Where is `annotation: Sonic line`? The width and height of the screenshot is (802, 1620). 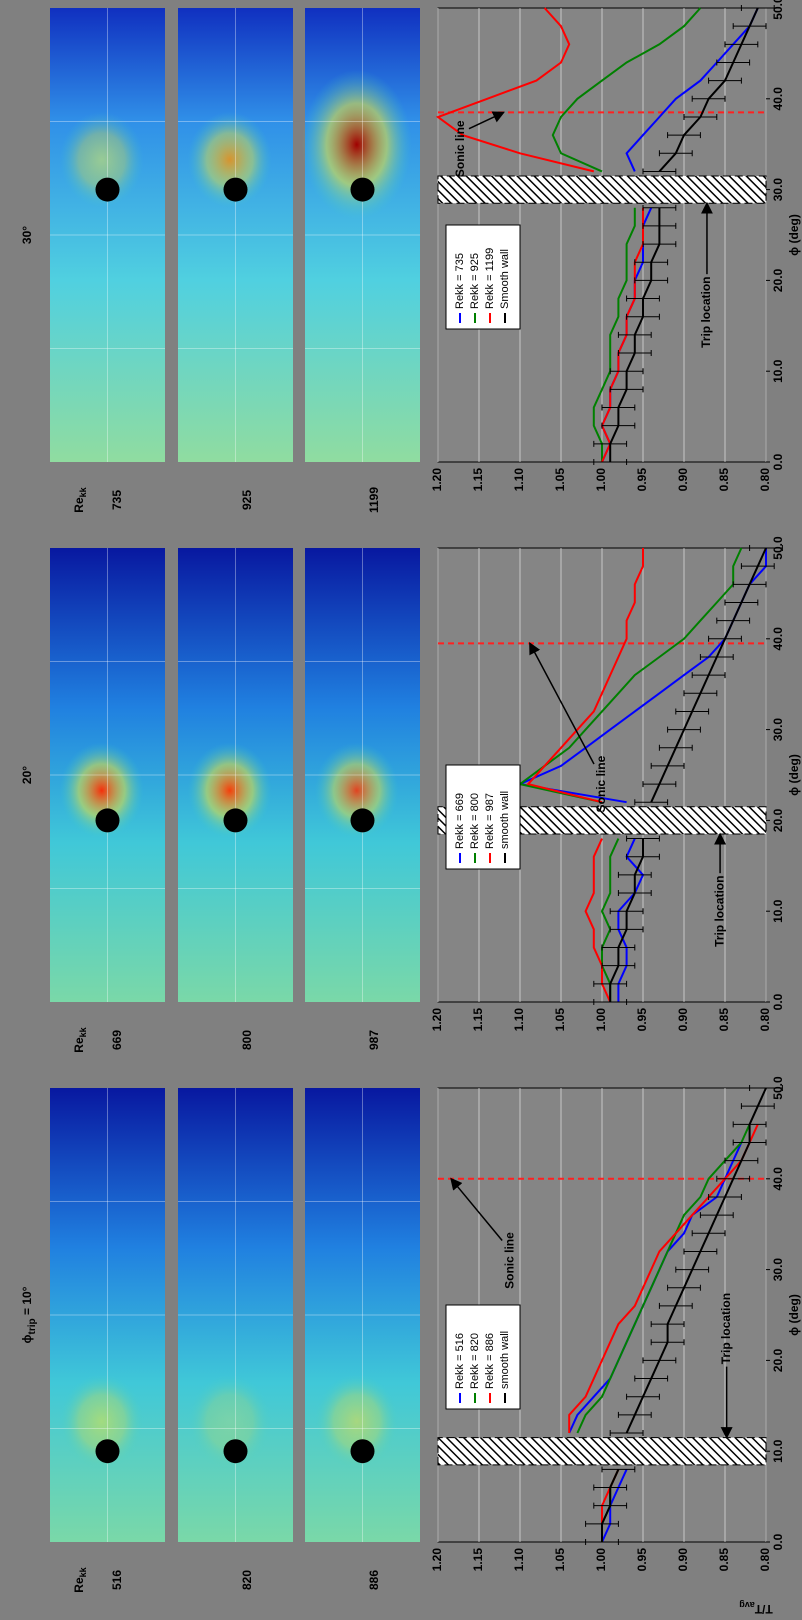
annotation: Sonic line is located at coordinates (509, 1260).